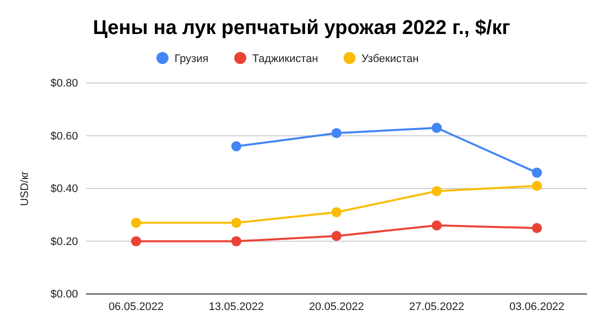  What do you see at coordinates (536, 306) in the screenshot?
I see `x-tick-label: 03.06.2022` at bounding box center [536, 306].